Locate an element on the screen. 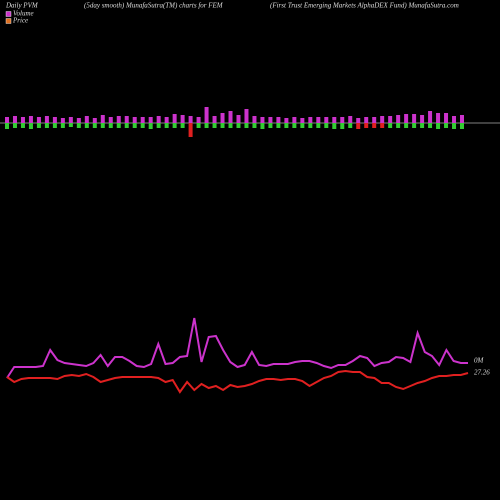 The height and width of the screenshot is (500, 500). chart-title: Daily PVM is located at coordinates (22, 6).